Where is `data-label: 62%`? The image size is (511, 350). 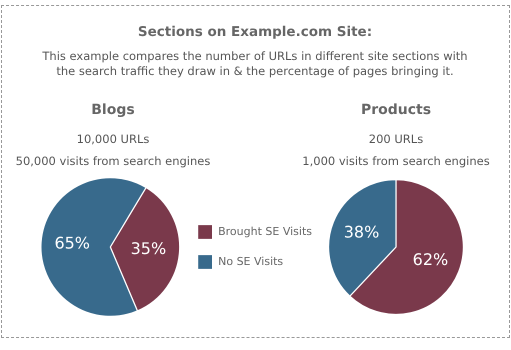
data-label: 62% is located at coordinates (430, 259).